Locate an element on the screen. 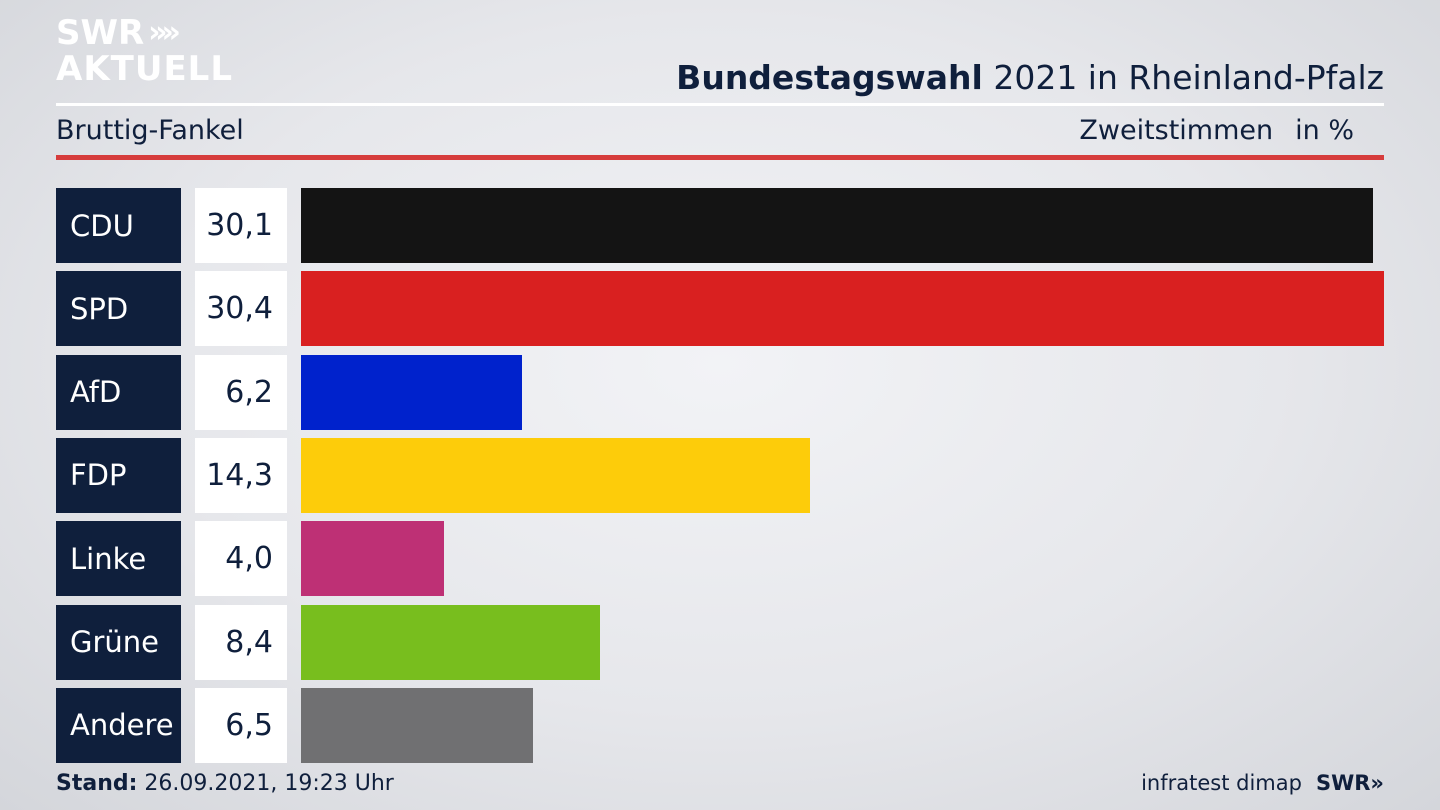 This screenshot has height=810, width=1440. value-label: 6,2 is located at coordinates (241, 392).